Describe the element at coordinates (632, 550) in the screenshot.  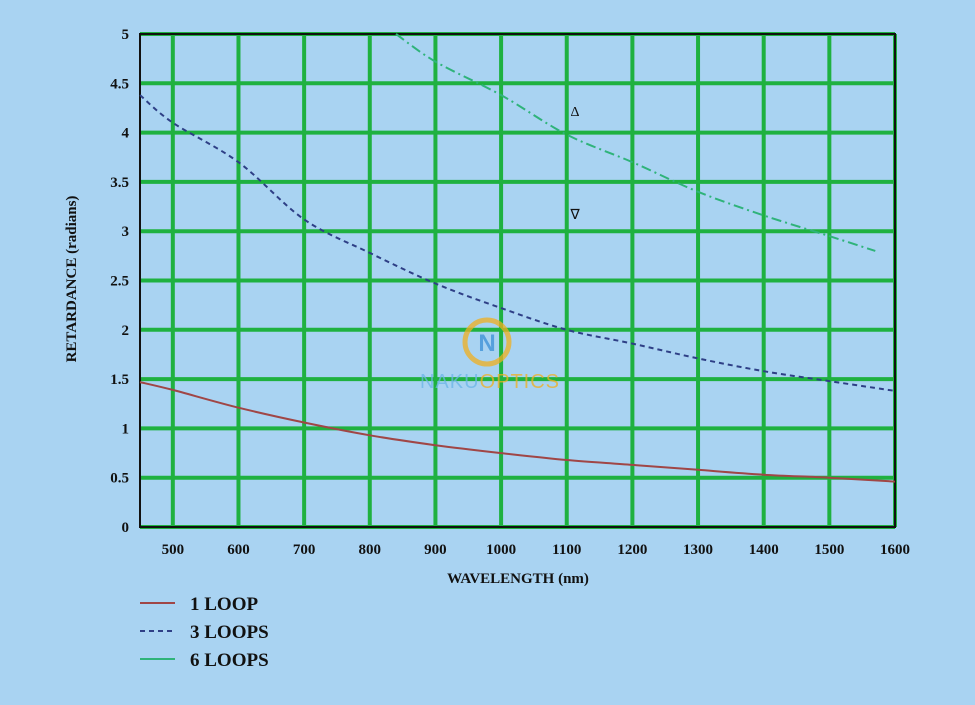
I see `x-tick-label: 1200` at that location.